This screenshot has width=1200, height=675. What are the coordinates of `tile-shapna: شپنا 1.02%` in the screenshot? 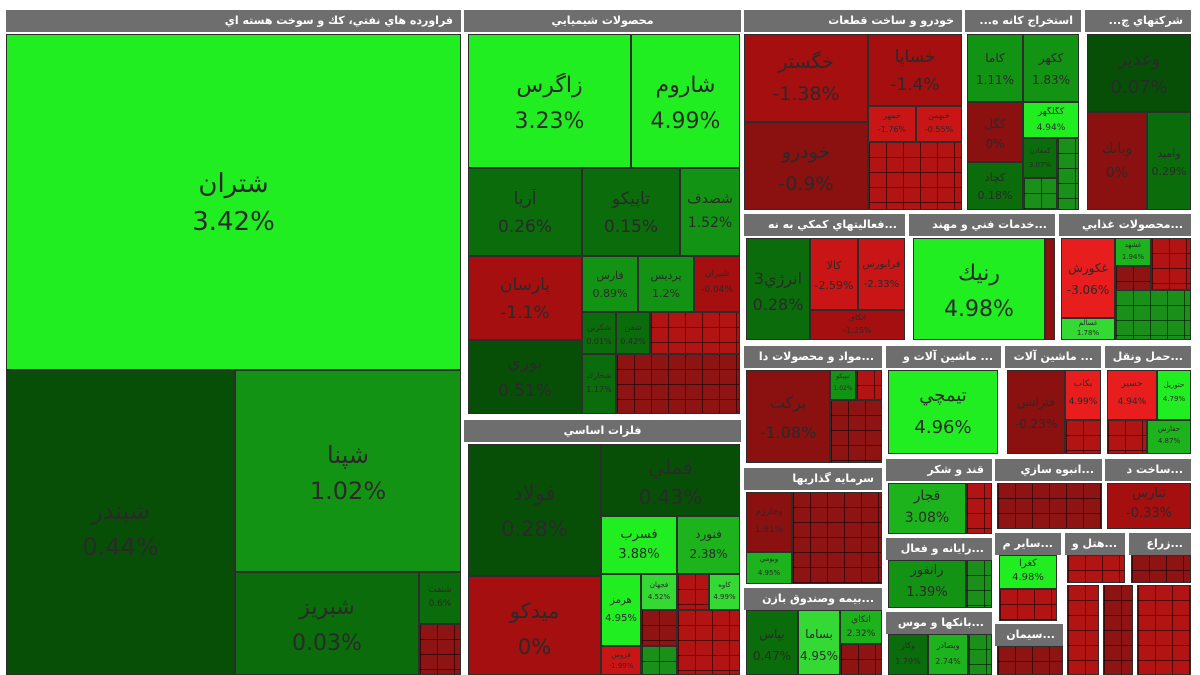 It's located at (348, 471).